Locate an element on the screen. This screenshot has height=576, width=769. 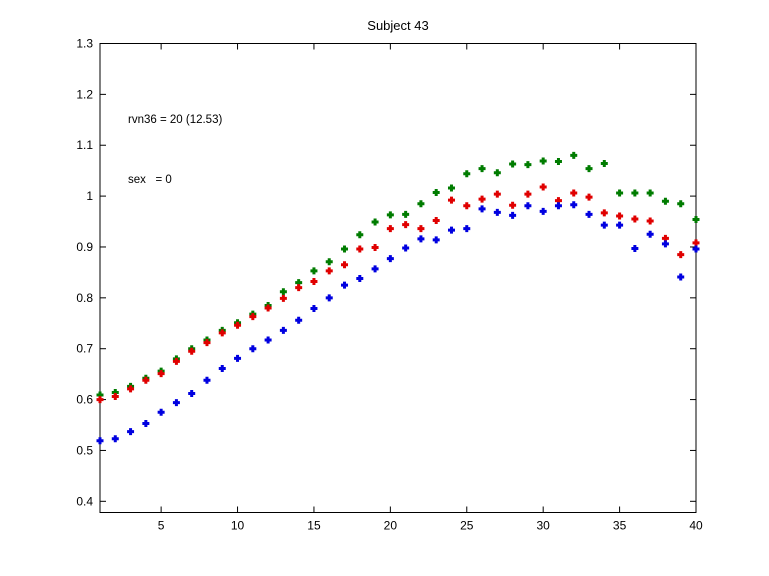
x-tick-label: 20 is located at coordinates (391, 526).